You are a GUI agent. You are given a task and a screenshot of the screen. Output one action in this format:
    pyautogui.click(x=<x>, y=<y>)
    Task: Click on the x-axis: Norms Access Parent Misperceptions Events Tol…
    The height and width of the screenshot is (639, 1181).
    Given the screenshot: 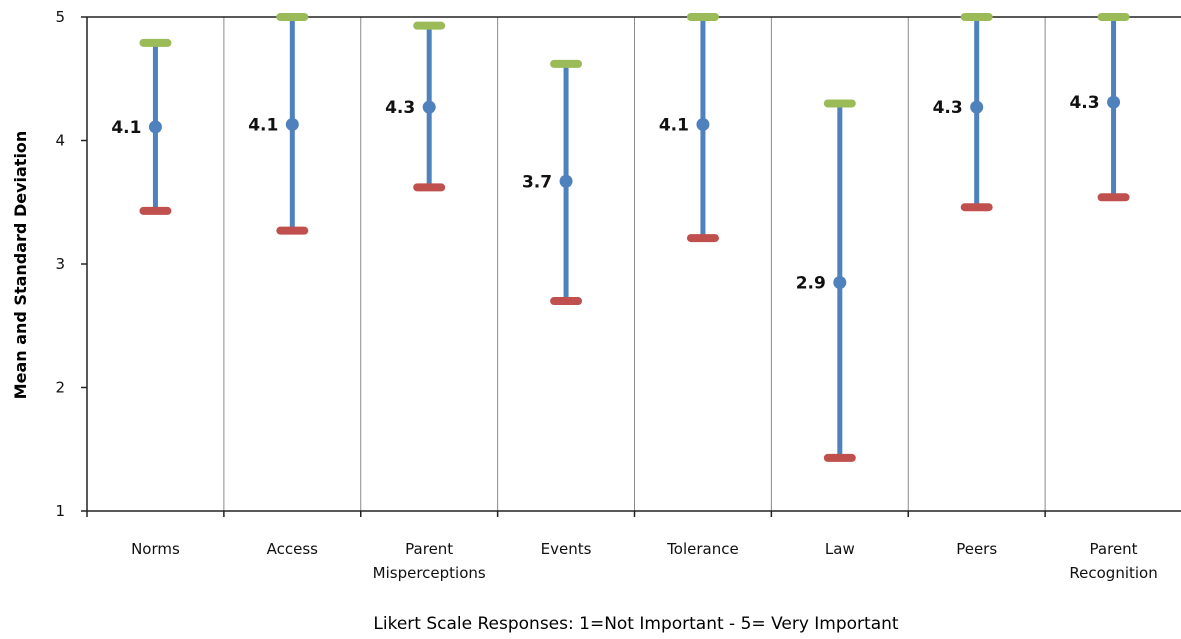 What is the action you would take?
    pyautogui.click(x=633, y=546)
    